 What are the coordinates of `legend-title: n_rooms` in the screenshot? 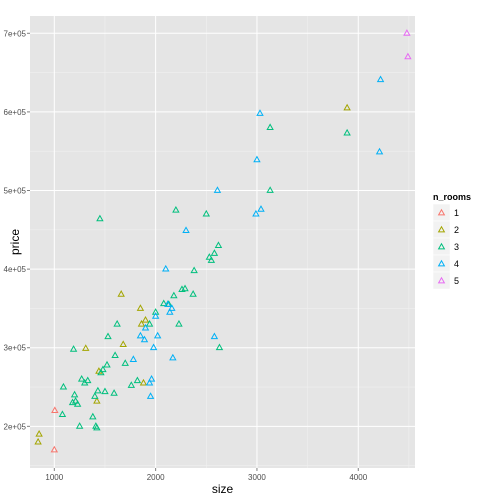 It's located at (452, 197).